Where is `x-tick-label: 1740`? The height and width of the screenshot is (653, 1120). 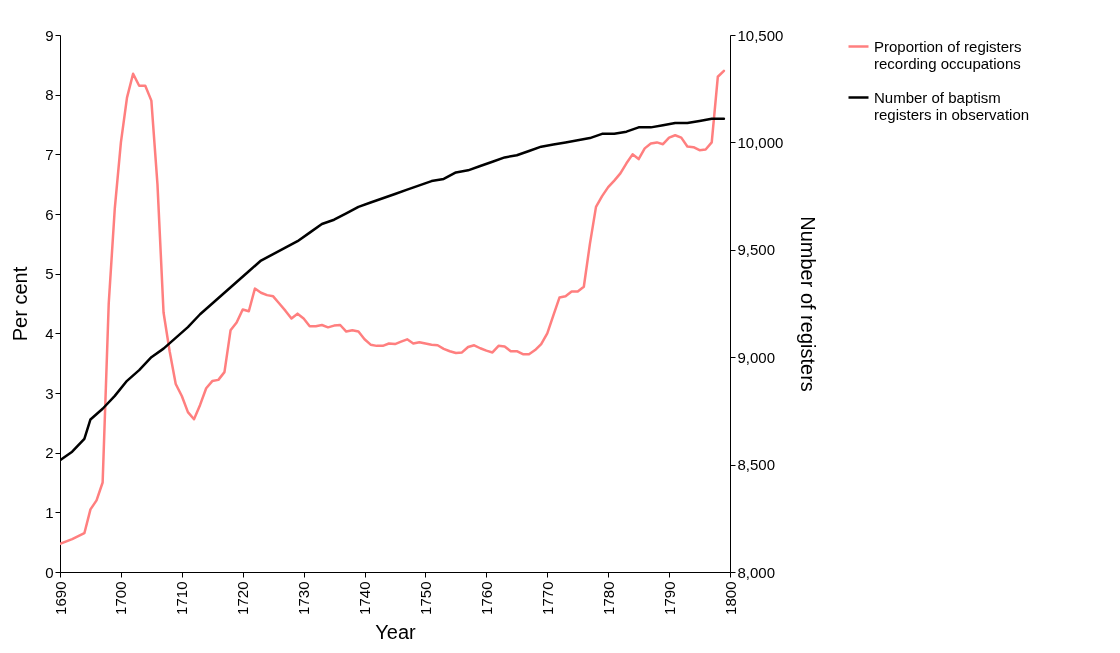
x-tick-label: 1740 is located at coordinates (365, 598).